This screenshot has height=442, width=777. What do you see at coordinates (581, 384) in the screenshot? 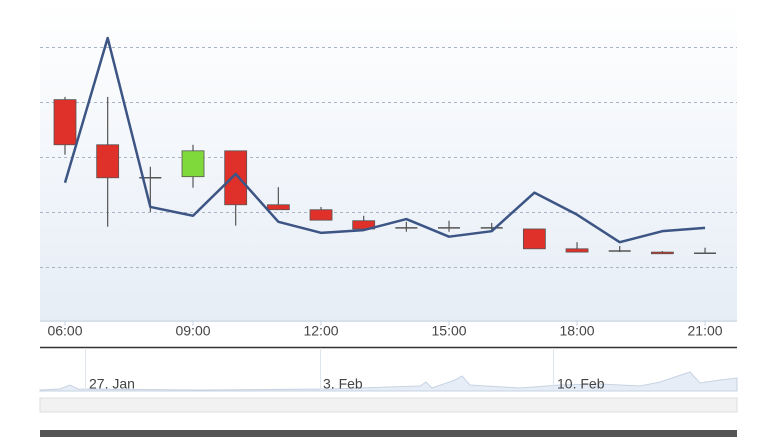
I see `navigator-label: 10. Feb` at bounding box center [581, 384].